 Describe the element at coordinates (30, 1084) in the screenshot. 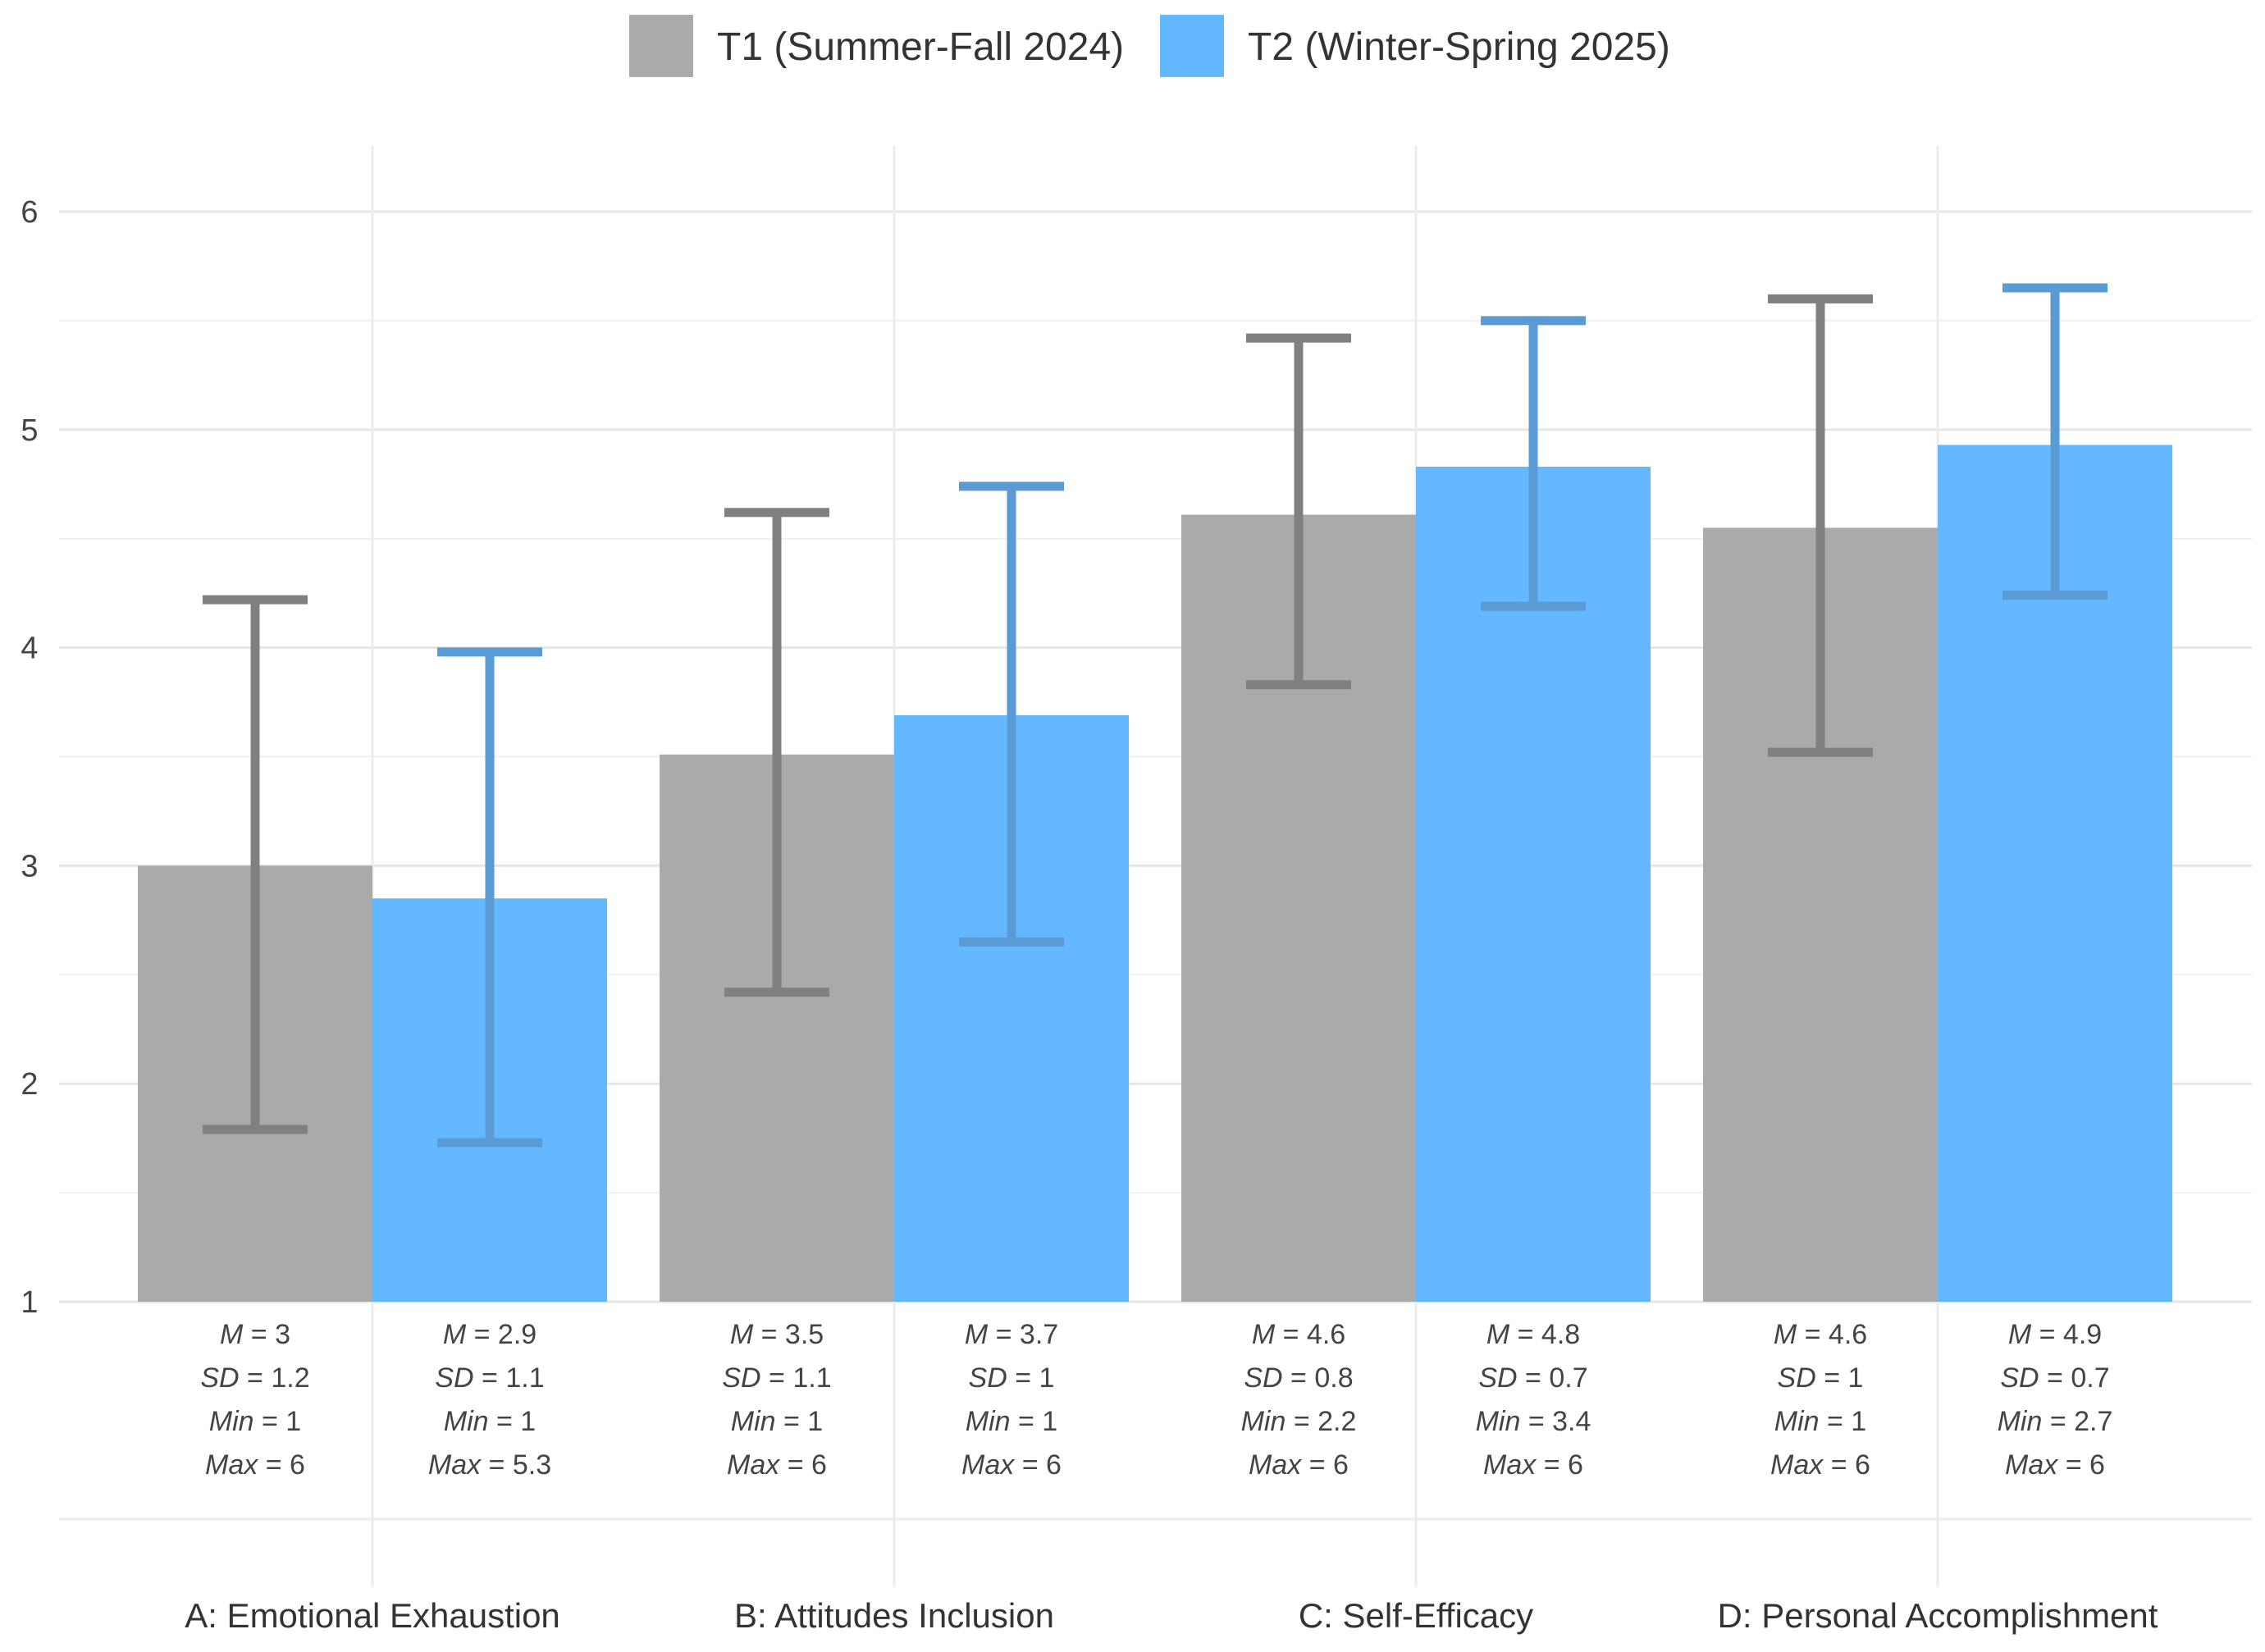

I see `y-tick-label: 2` at that location.